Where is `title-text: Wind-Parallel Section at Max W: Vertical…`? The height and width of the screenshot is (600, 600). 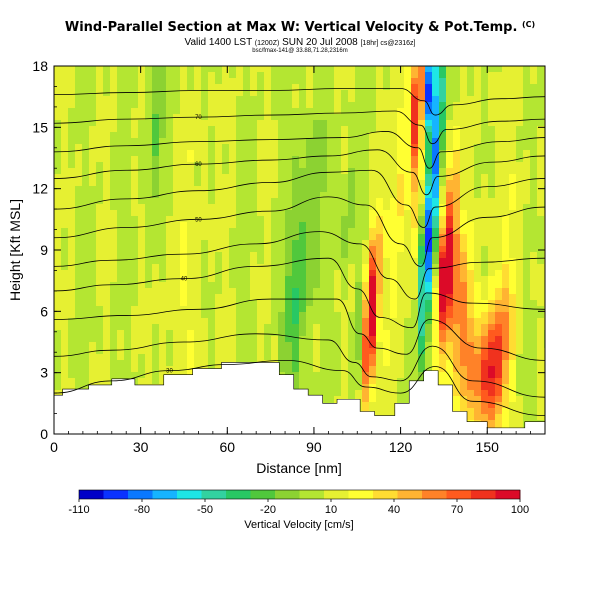 title-text: Wind-Parallel Section at Max W: Vertical… is located at coordinates (291, 27).